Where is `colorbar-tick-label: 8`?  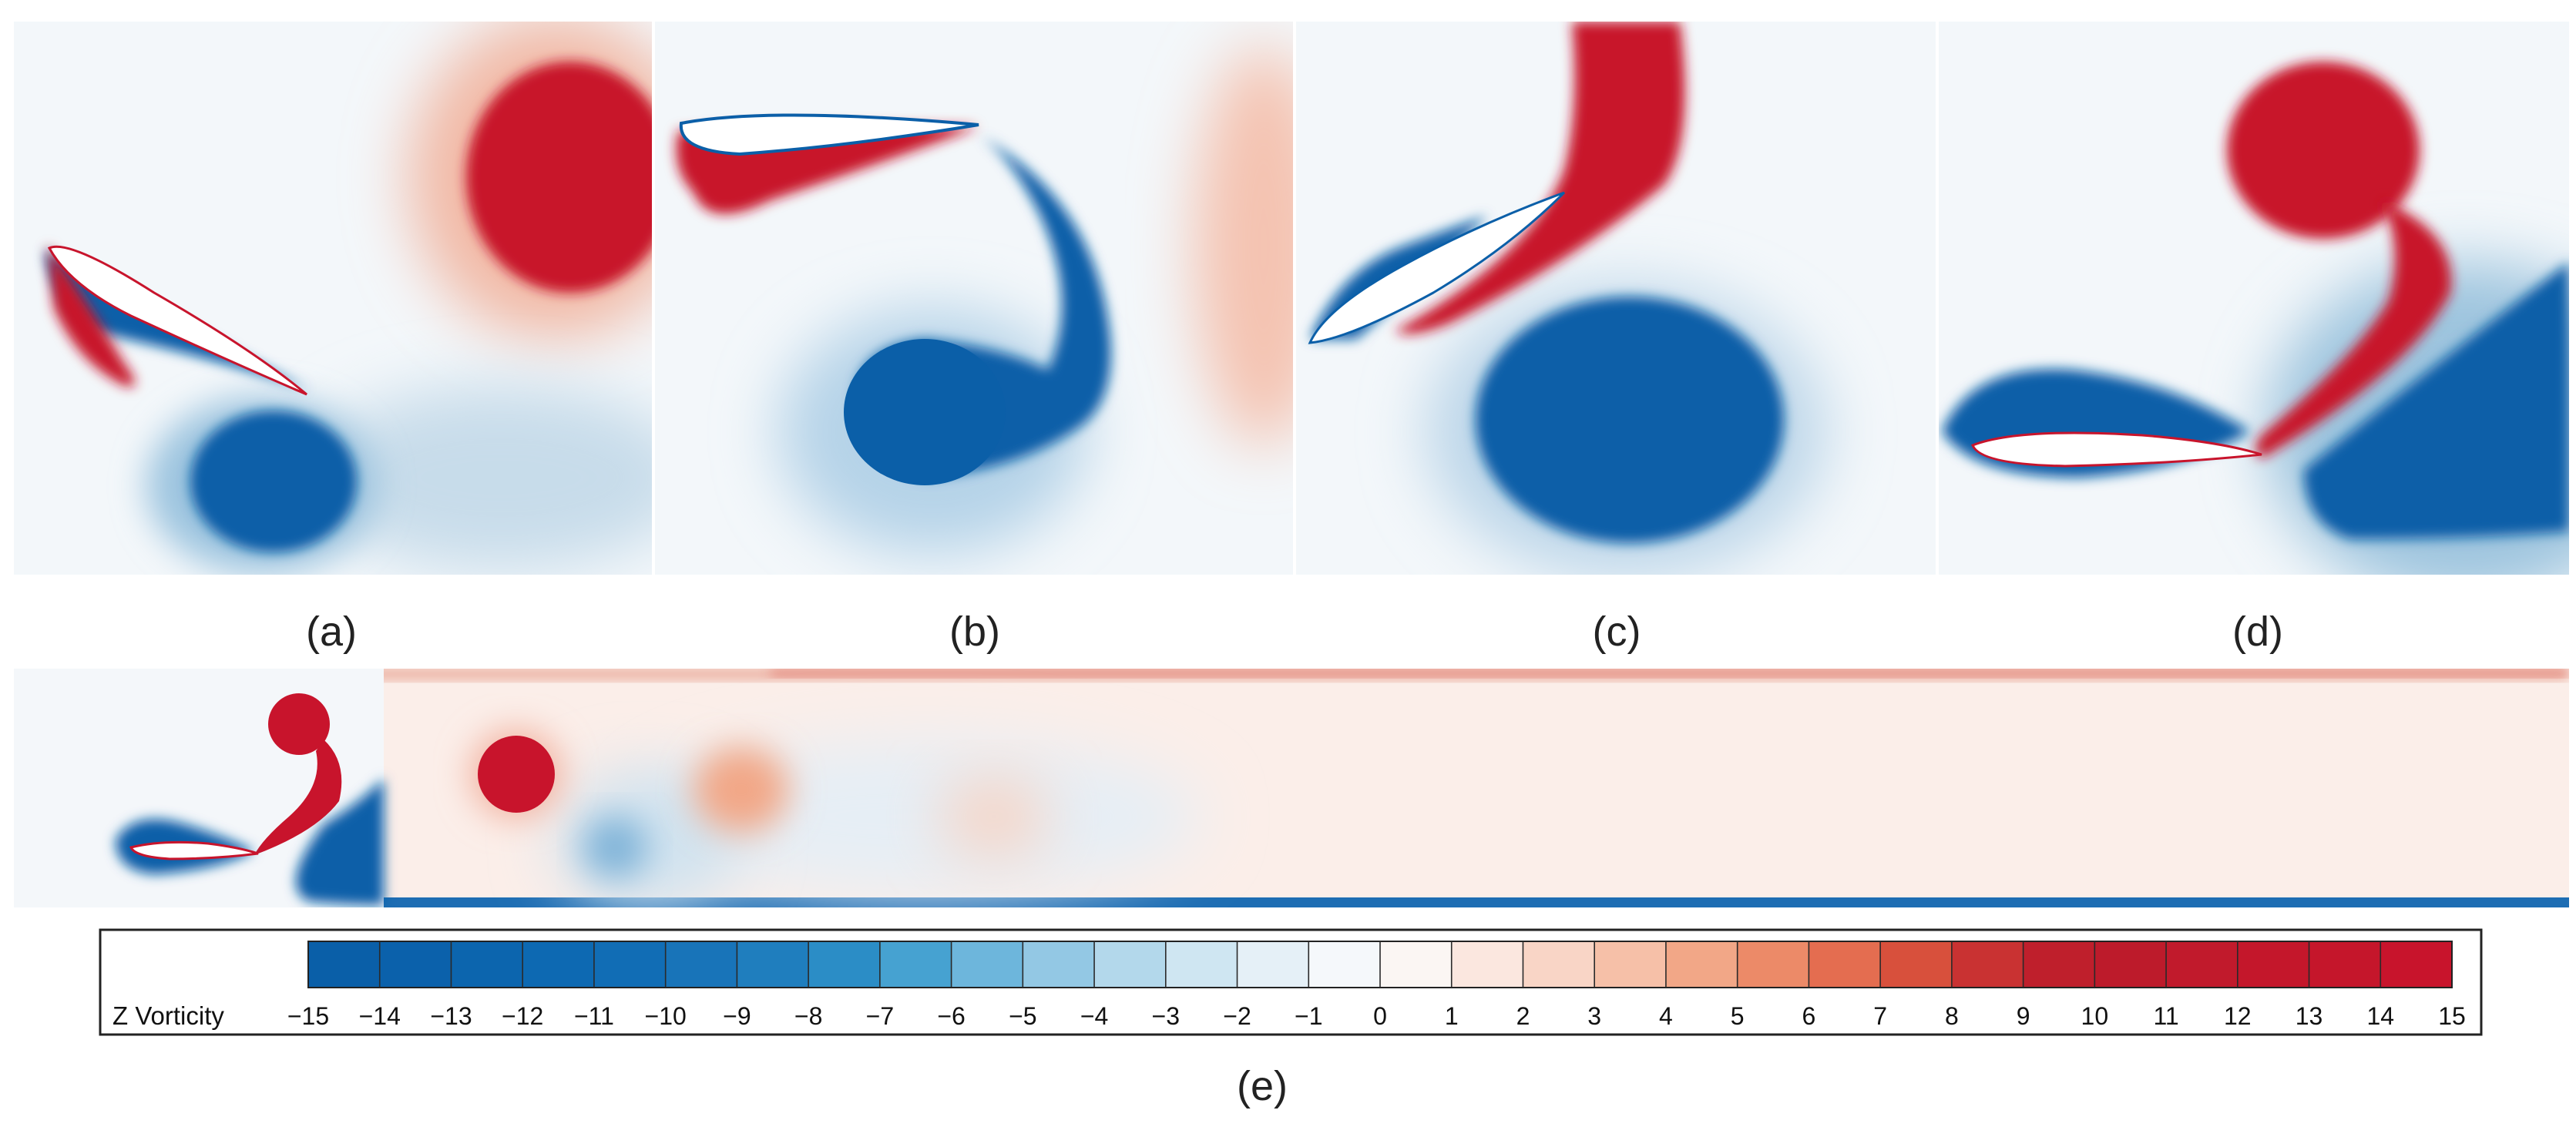 colorbar-tick-label: 8 is located at coordinates (1952, 1016).